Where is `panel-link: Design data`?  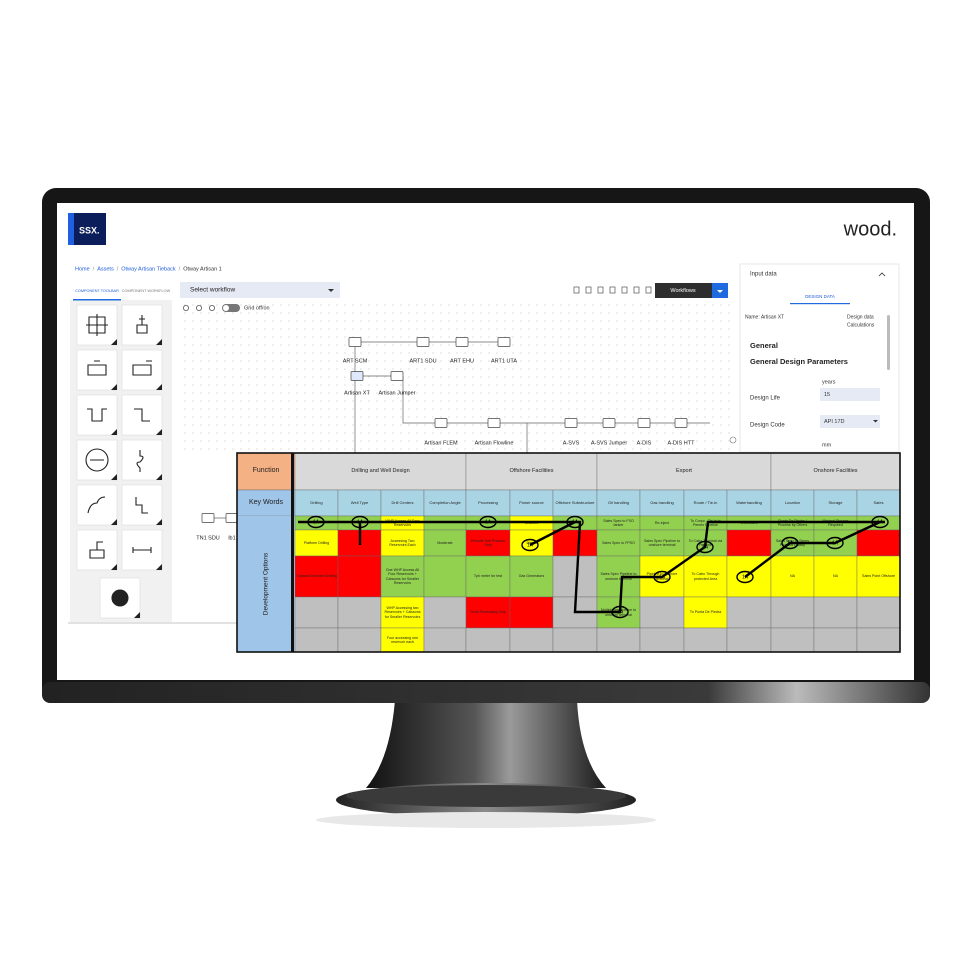 panel-link: Design data is located at coordinates (860, 317).